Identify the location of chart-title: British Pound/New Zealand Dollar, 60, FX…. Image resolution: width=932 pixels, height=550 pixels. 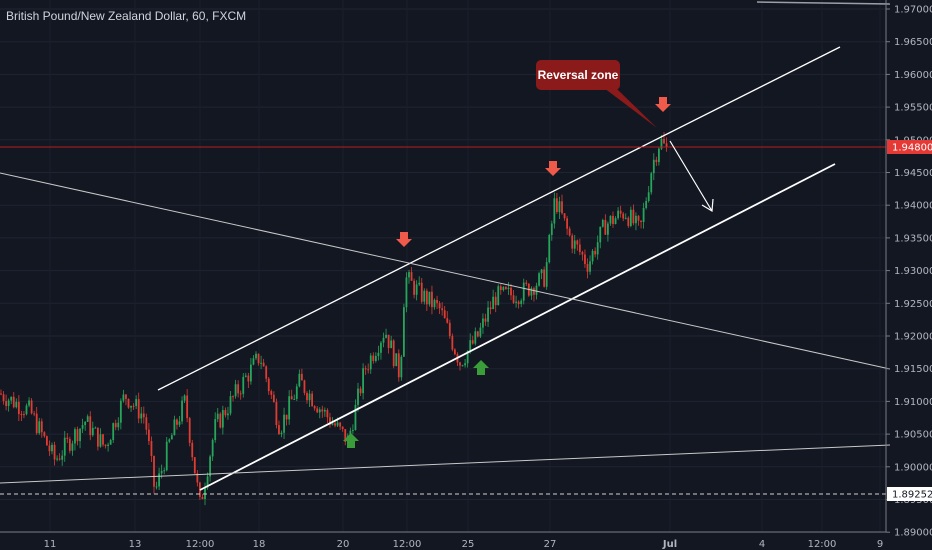
(126, 16).